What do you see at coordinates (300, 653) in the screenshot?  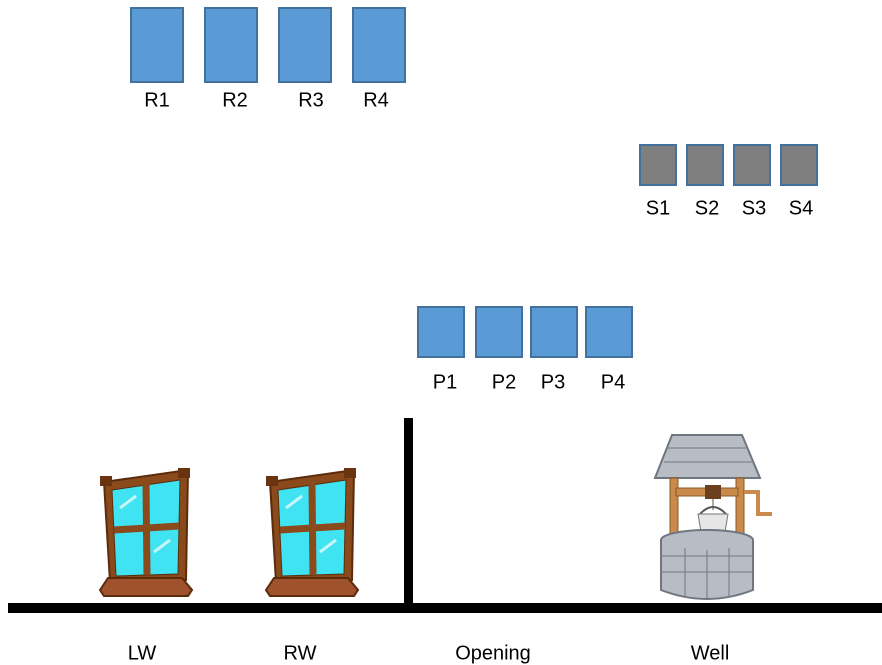 I see `object-label: RW` at bounding box center [300, 653].